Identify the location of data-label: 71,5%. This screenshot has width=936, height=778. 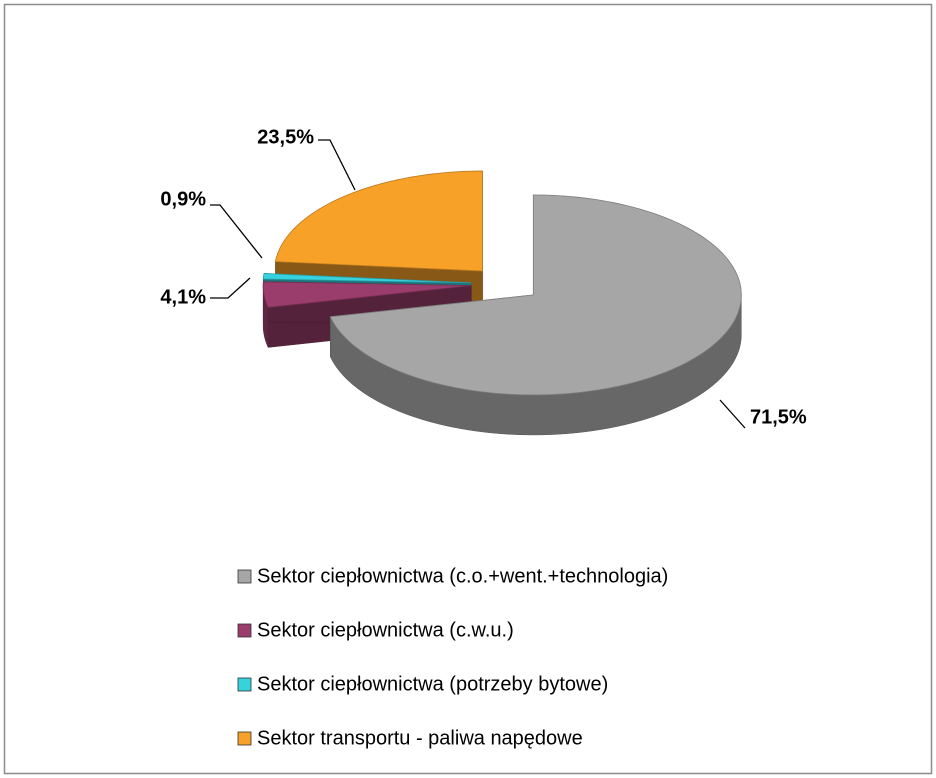
(778, 417).